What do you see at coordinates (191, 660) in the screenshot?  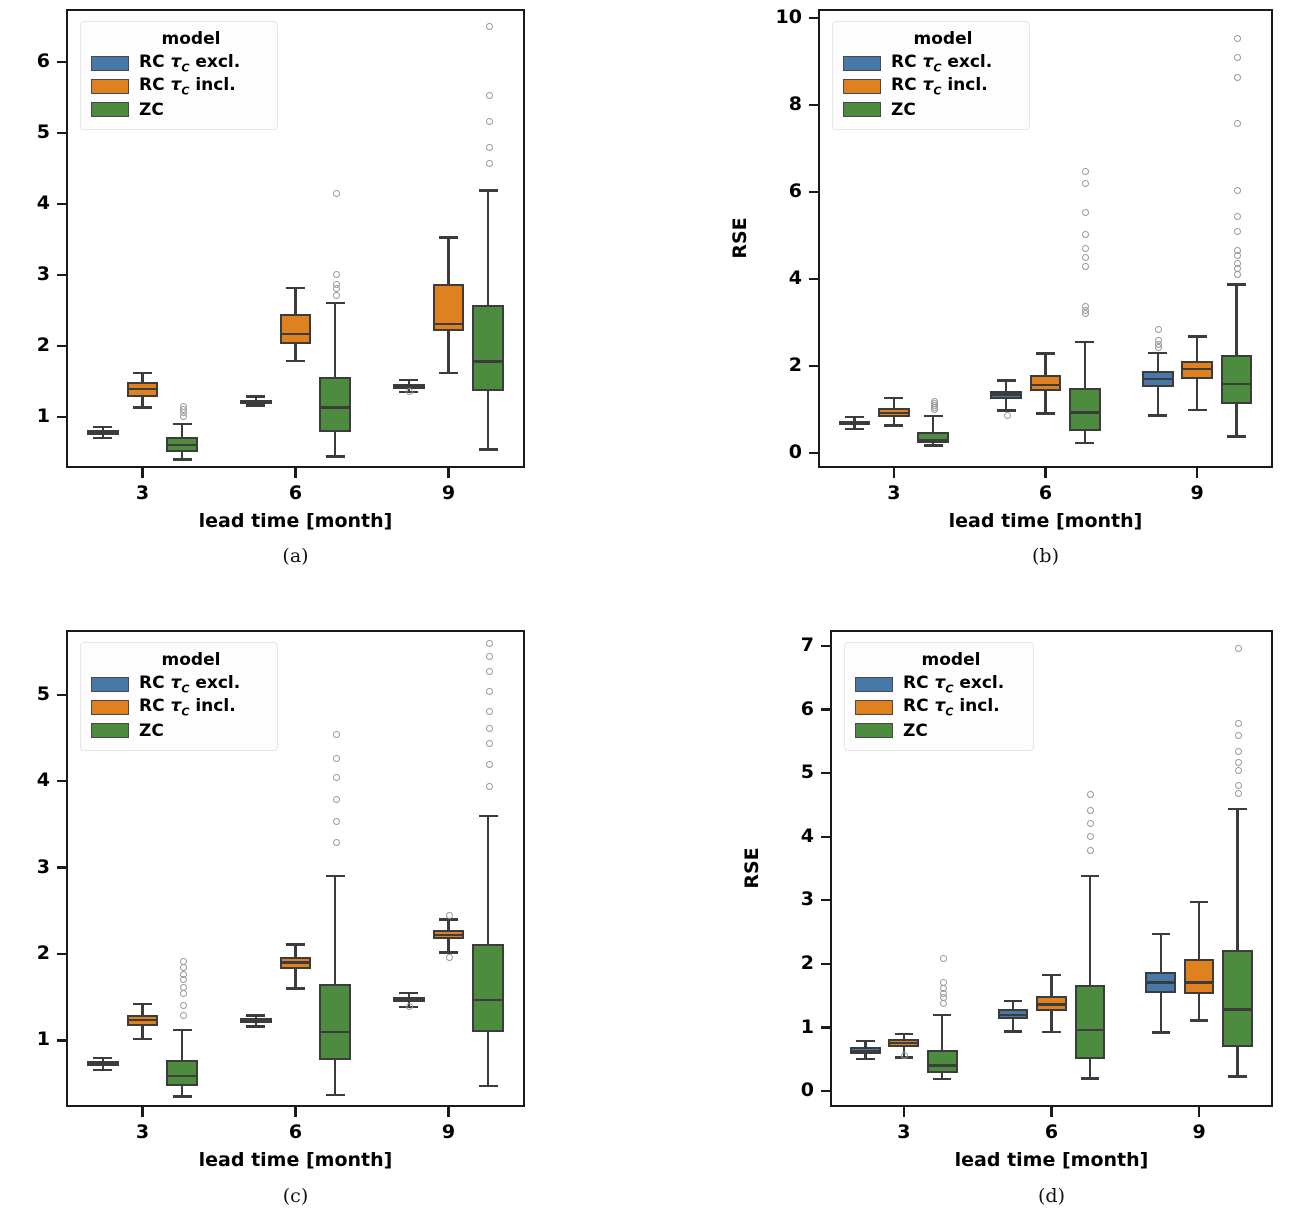 I see `legend-title: model` at bounding box center [191, 660].